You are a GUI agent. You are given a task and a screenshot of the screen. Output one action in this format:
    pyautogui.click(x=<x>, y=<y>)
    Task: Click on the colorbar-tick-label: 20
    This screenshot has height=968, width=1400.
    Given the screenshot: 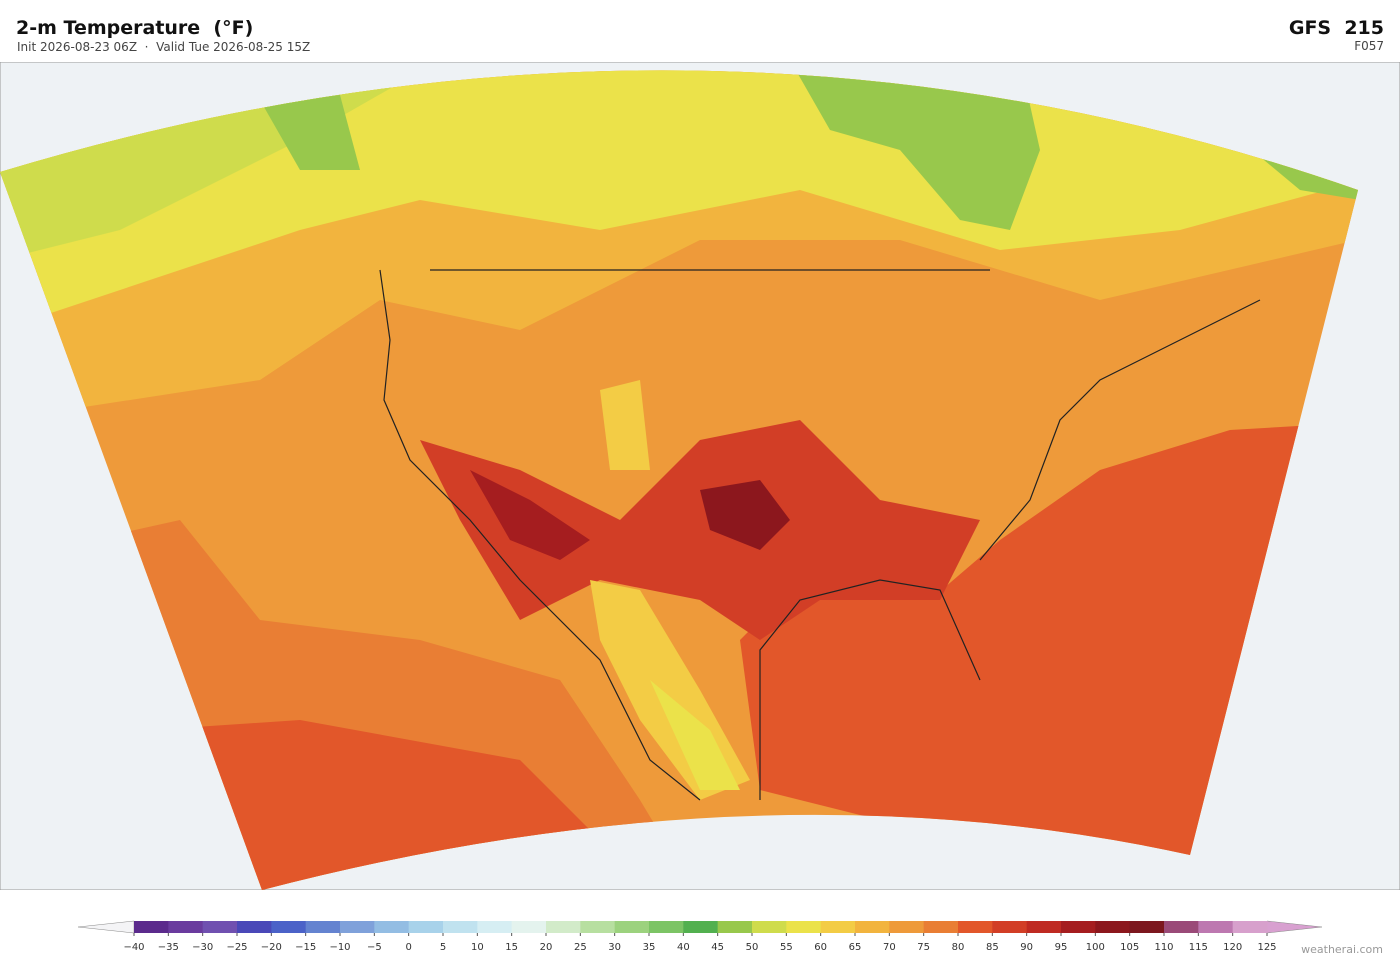 What is the action you would take?
    pyautogui.click(x=546, y=947)
    